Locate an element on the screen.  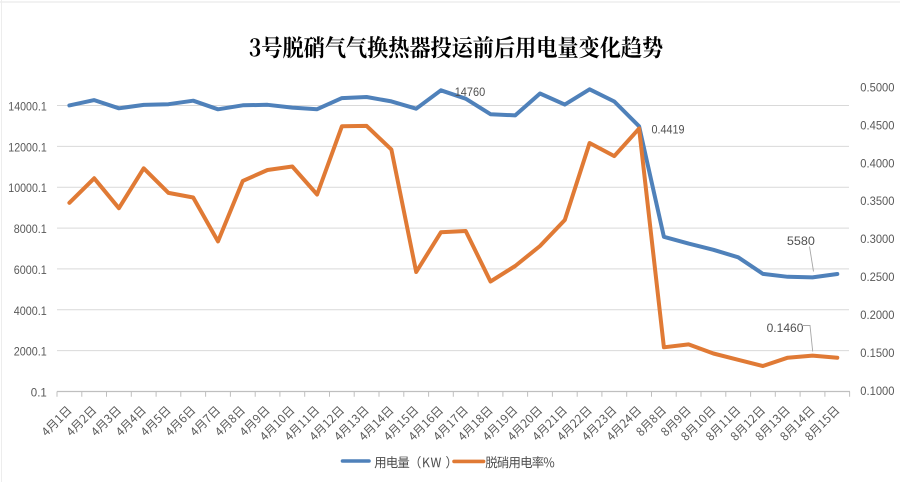
svg-text: 6000.1 is located at coordinates (30, 270).